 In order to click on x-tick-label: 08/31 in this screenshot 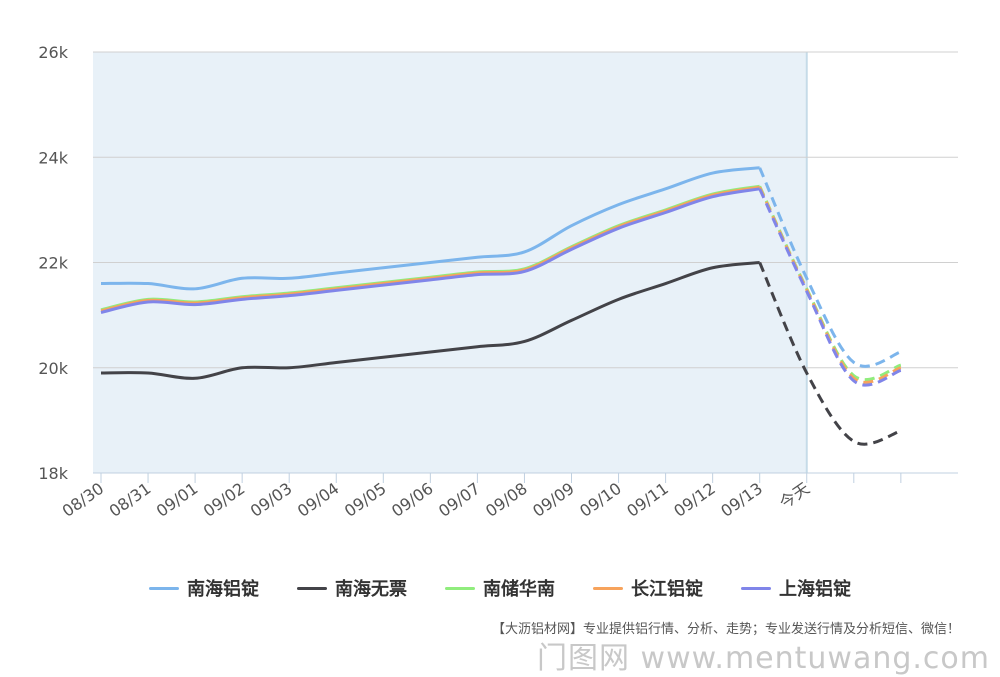, I will do `click(130, 500)`.